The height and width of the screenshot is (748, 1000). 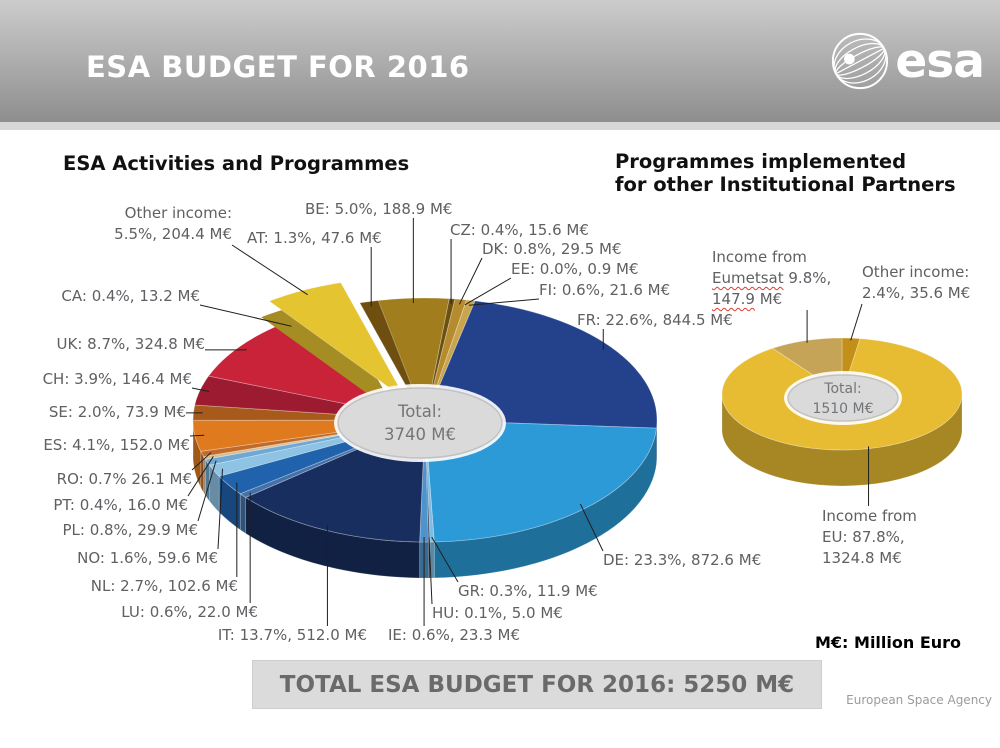 I want to click on leader-line-HU, so click(x=430, y=571).